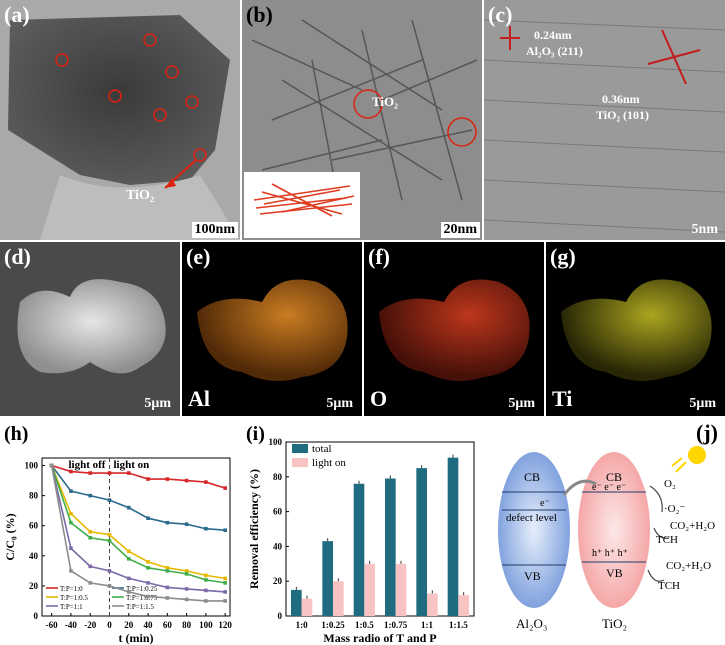 The height and width of the screenshot is (645, 725). What do you see at coordinates (71, 607) in the screenshot?
I see `legend-entry: T:P=1:1` at bounding box center [71, 607].